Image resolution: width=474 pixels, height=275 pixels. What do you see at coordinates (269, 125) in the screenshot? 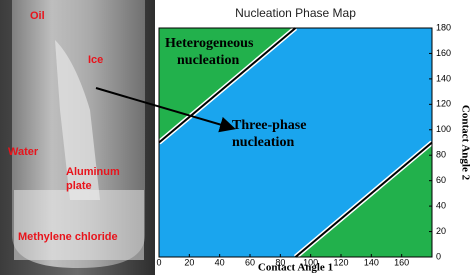
I see `annotation: Three-phase` at bounding box center [269, 125].